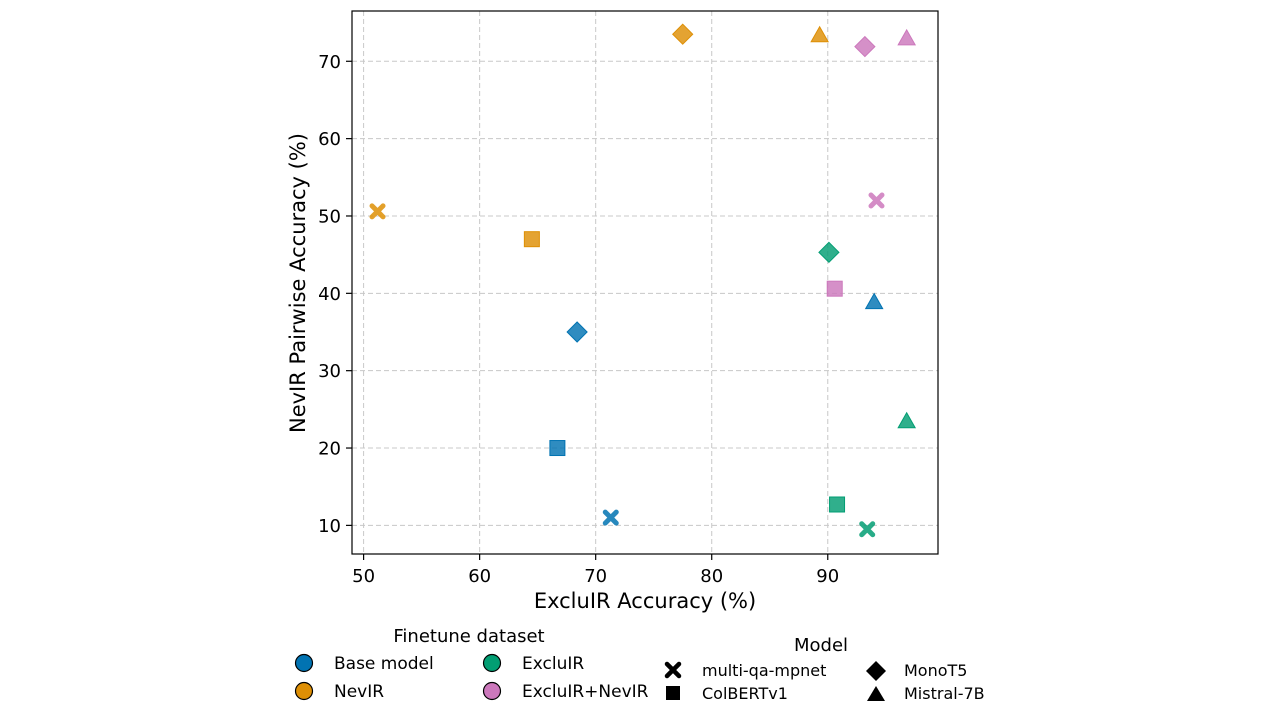  What do you see at coordinates (834, 288) in the screenshot?
I see `point-both-colbert` at bounding box center [834, 288].